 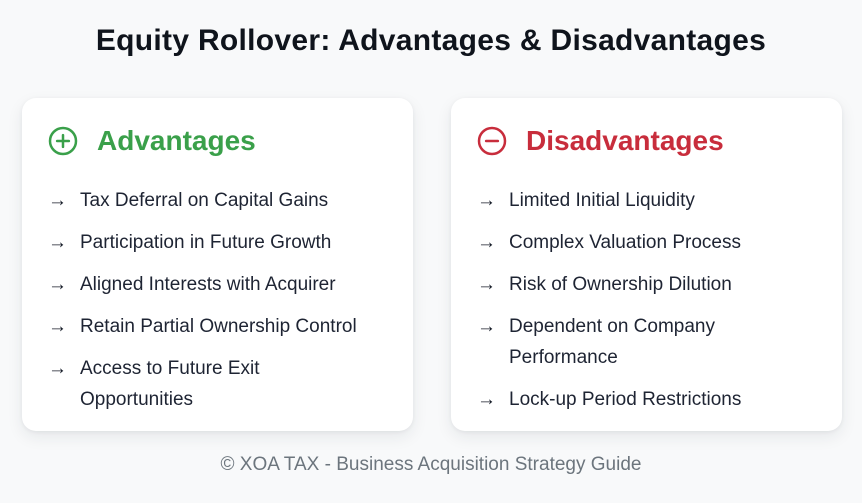 I want to click on list-item-label: Participation in Future Growth, so click(x=206, y=242).